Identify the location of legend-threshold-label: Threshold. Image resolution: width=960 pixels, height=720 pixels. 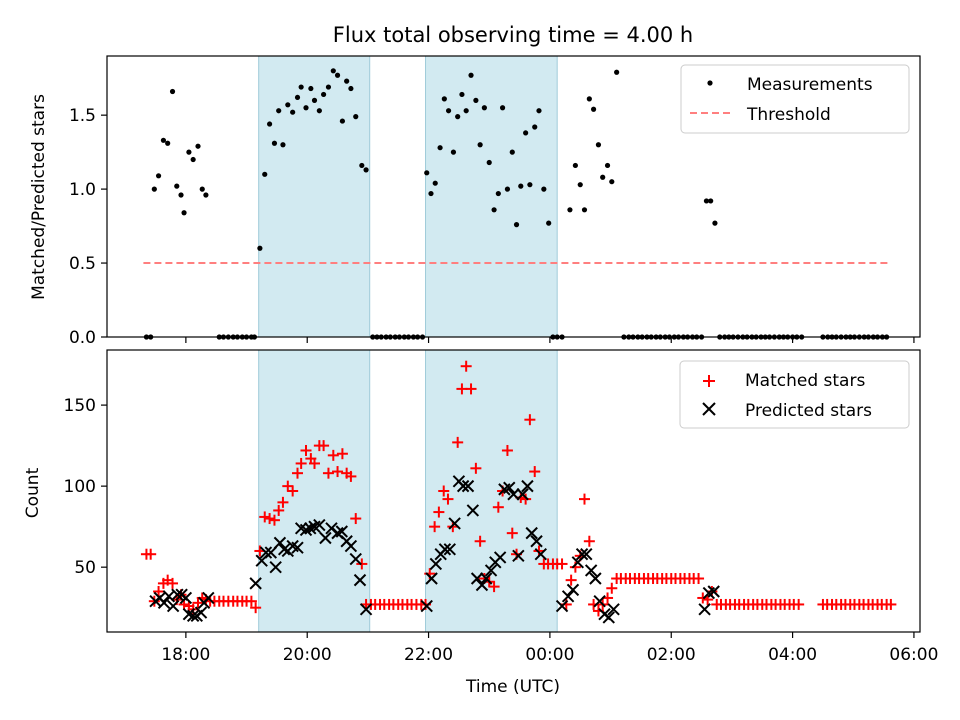
(788, 115).